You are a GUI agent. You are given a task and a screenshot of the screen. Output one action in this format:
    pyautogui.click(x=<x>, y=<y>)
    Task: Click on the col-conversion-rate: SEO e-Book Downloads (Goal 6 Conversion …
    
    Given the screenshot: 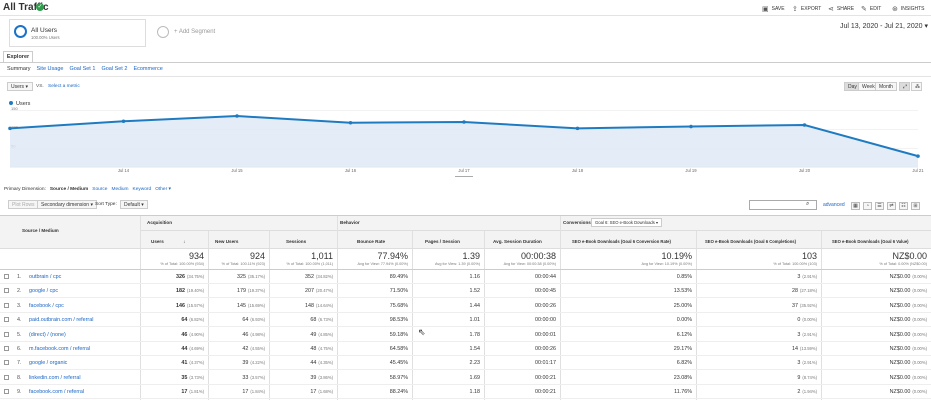 What is the action you would take?
    pyautogui.click(x=621, y=241)
    